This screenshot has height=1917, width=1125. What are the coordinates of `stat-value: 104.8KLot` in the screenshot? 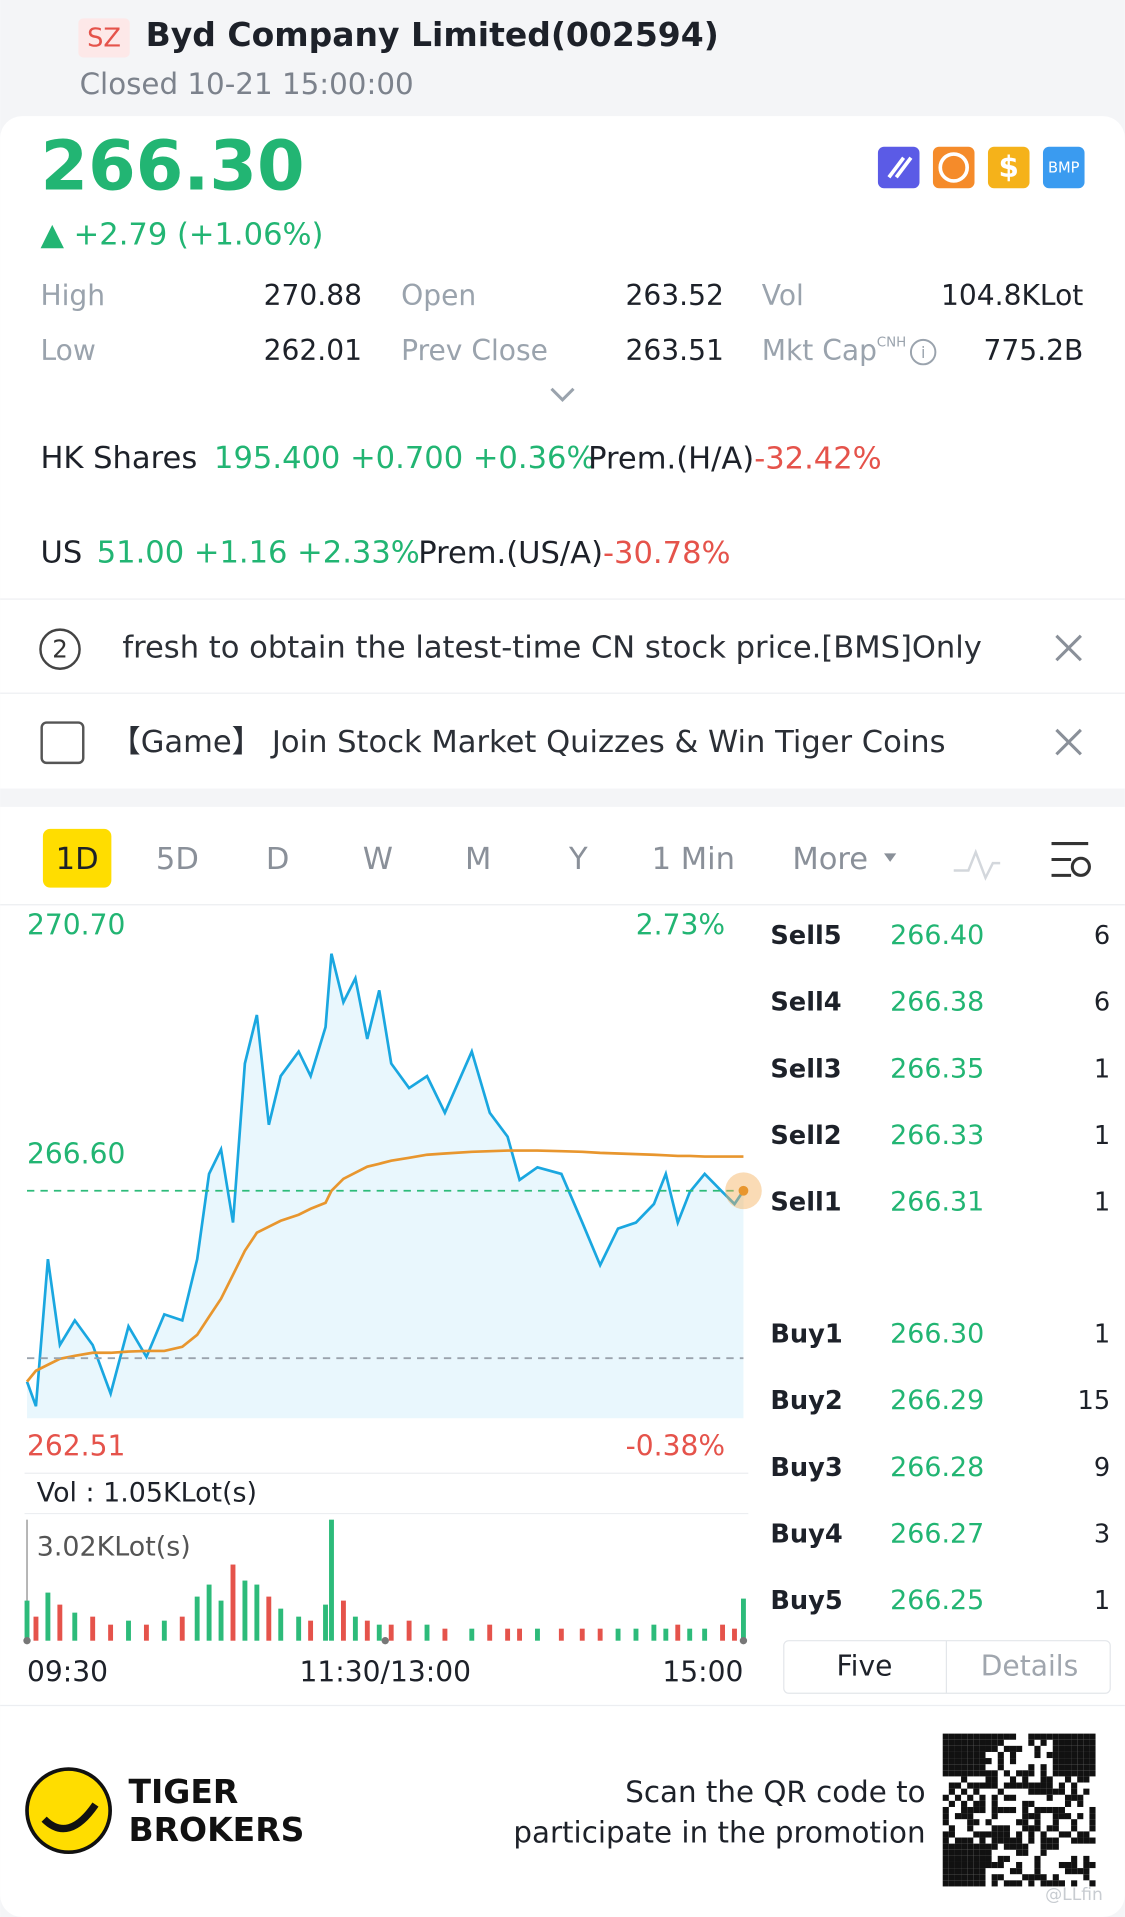 It's located at (1012, 295).